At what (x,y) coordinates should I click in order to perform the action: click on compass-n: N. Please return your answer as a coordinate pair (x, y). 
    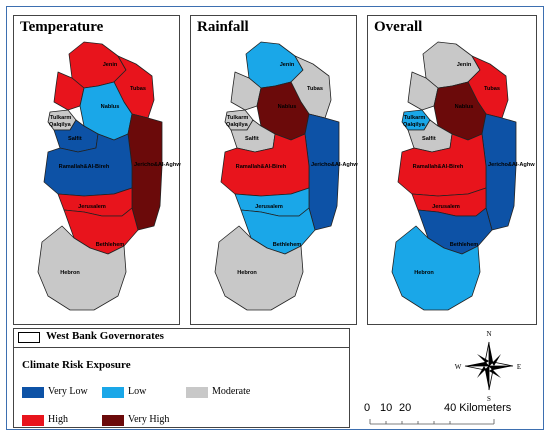
    Looking at the image, I should click on (488, 334).